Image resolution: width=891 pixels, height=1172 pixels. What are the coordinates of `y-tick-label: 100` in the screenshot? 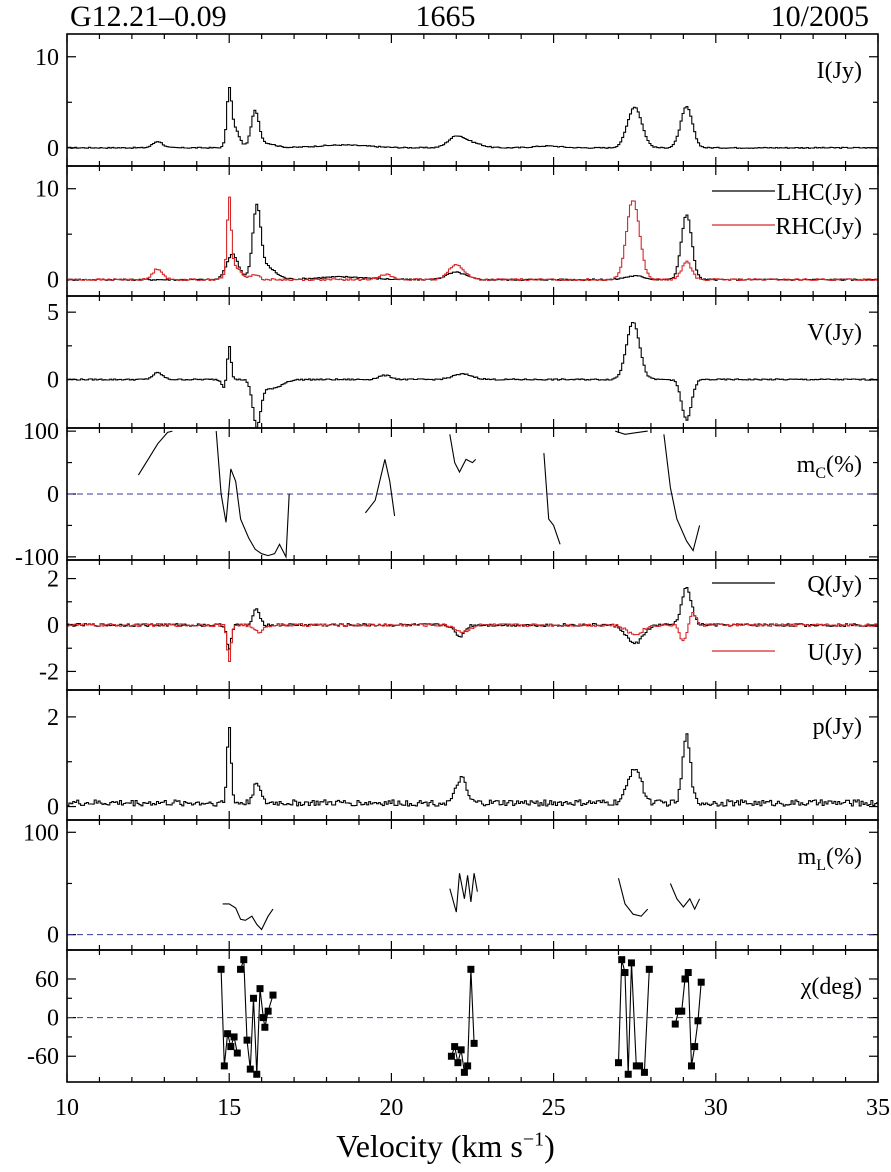 It's located at (41, 833).